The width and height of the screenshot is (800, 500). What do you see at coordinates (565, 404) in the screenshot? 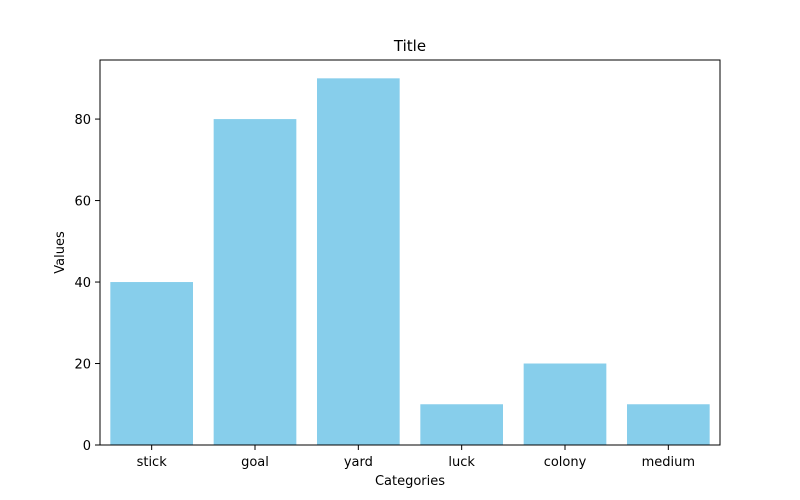
I see `bar-colony` at bounding box center [565, 404].